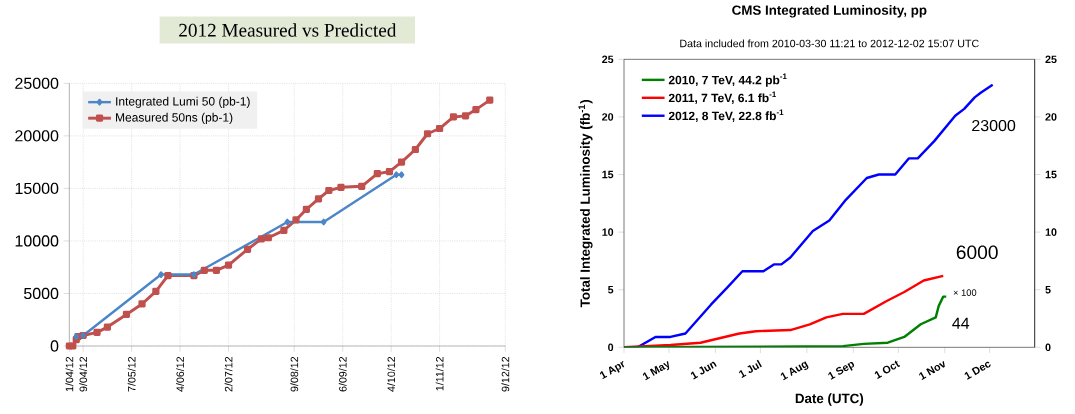 The height and width of the screenshot is (414, 1075). I want to click on y2-tick-label: 0, so click(1048, 347).